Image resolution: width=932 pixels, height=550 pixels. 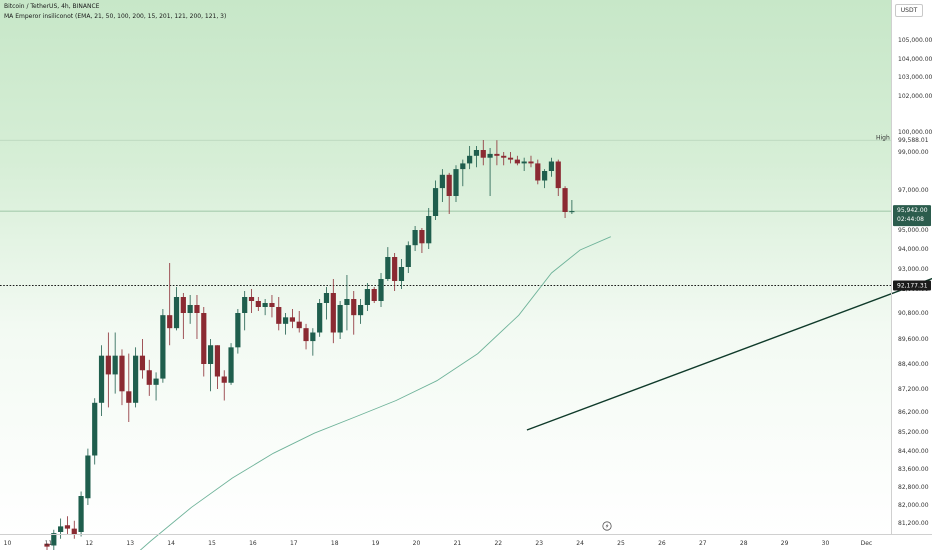 I want to click on currency-button: USDT, so click(x=909, y=10).